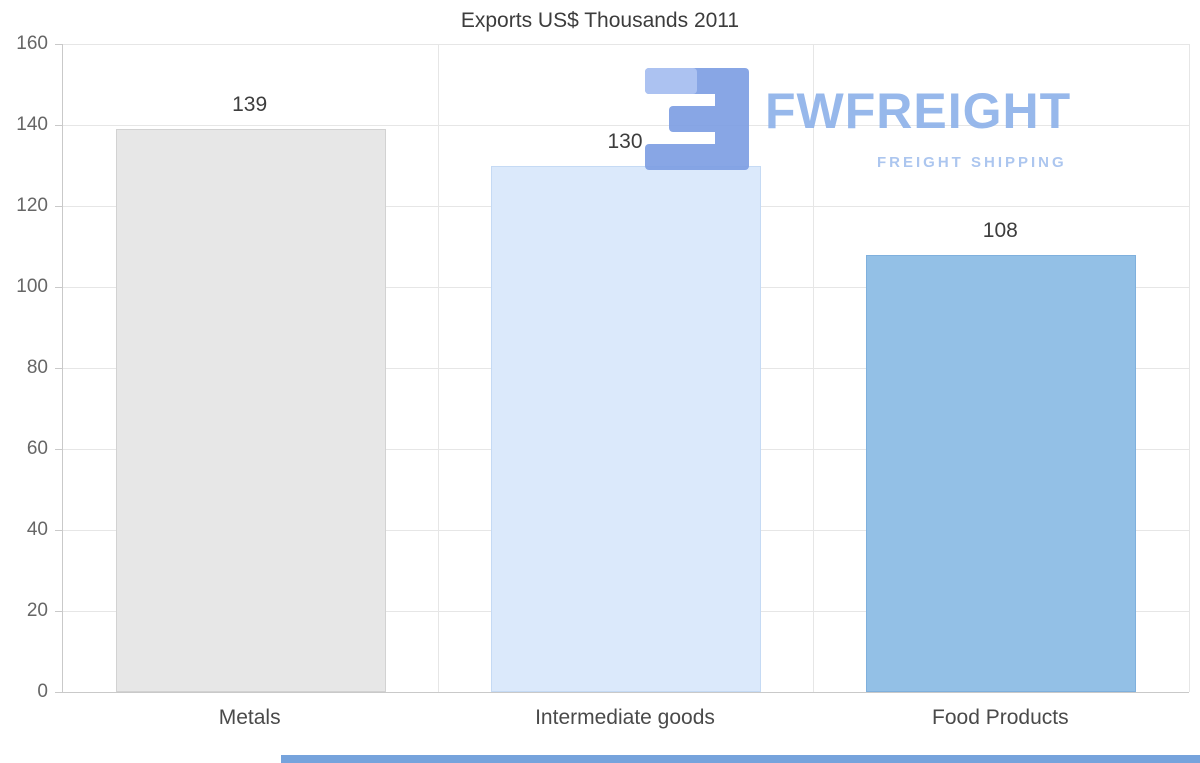  I want to click on bar-value-metals: 139, so click(250, 105).